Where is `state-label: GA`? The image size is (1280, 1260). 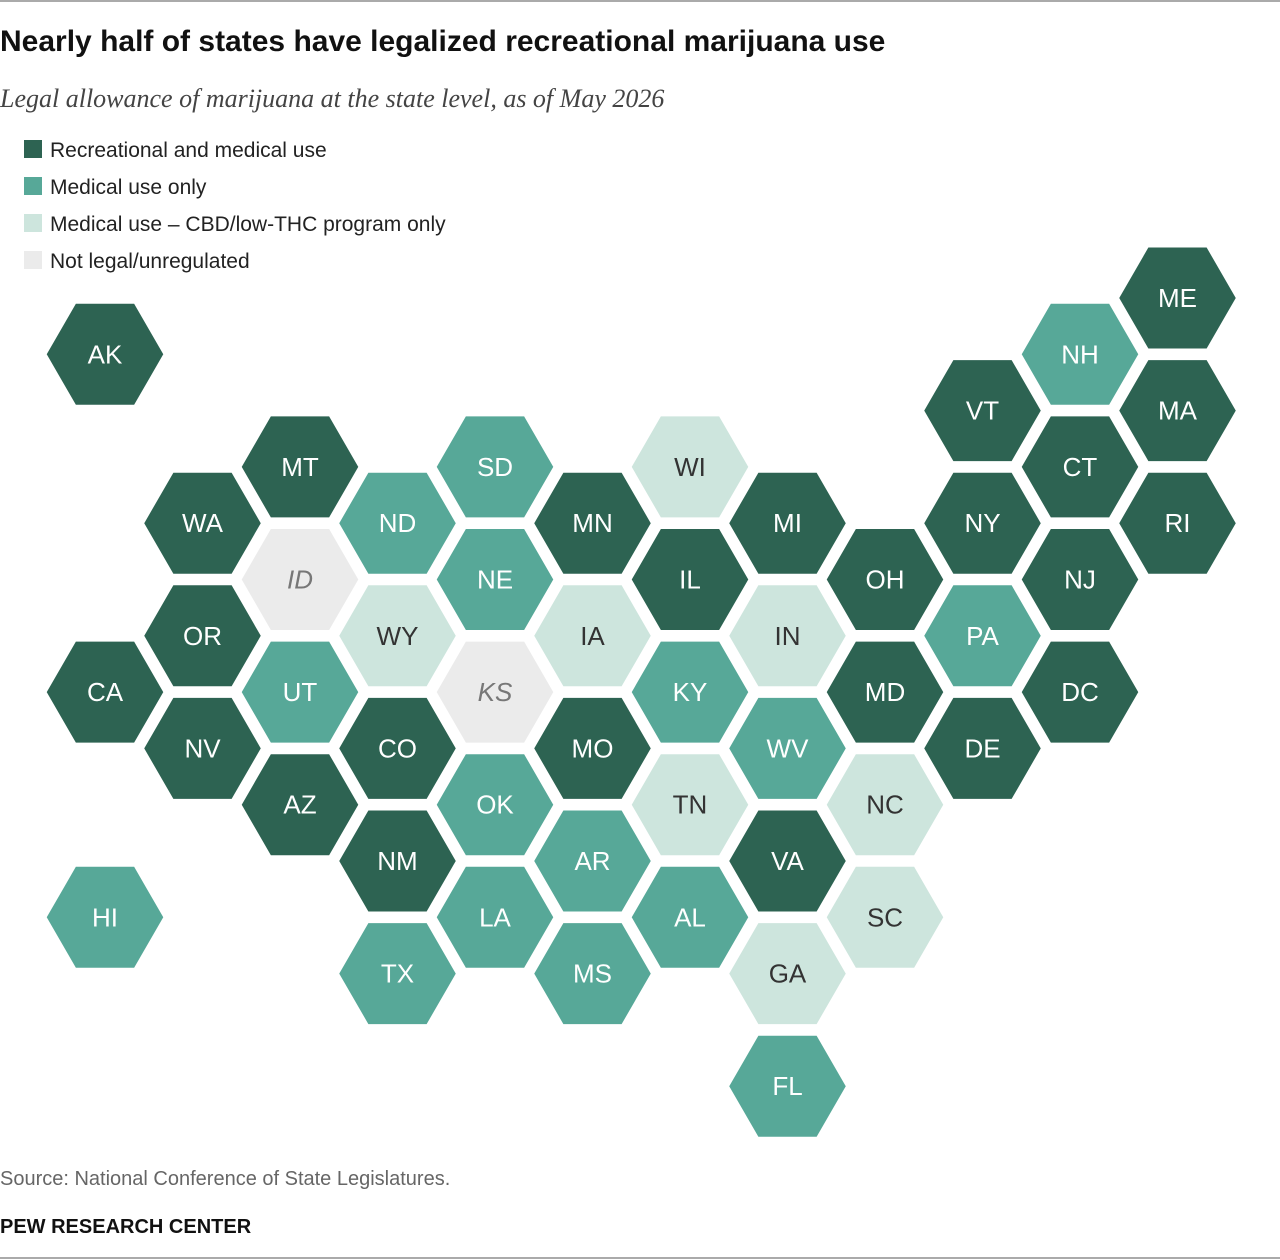
state-label: GA is located at coordinates (788, 974).